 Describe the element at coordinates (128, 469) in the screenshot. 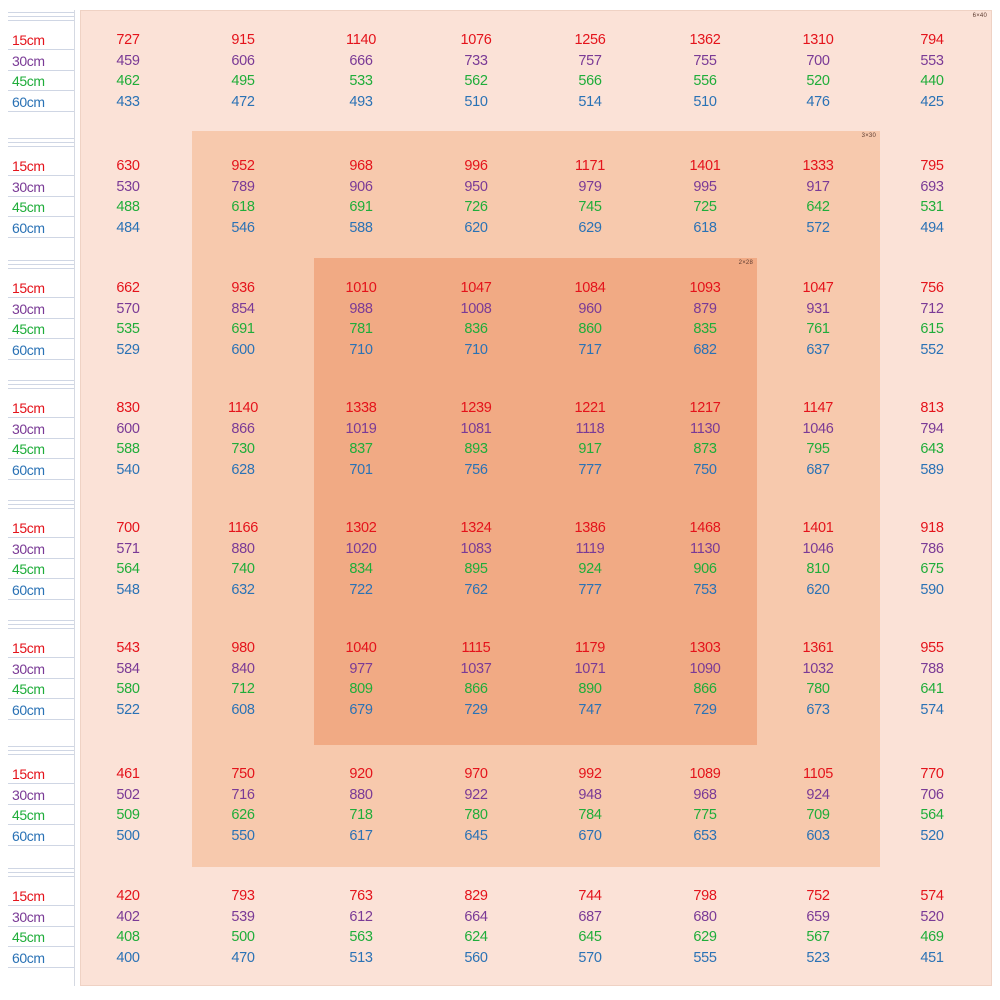

I see `cell-value-r4-c1-60cm: 540` at that location.